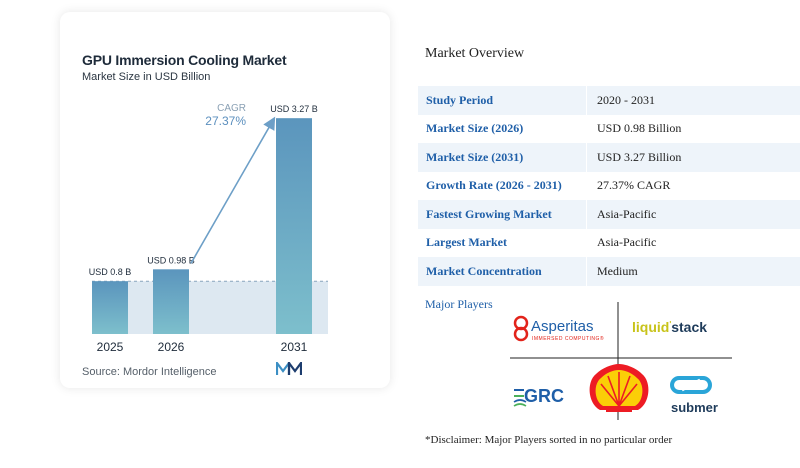  Describe the element at coordinates (693, 157) in the screenshot. I see `row-value: USD 3.27 Billion` at that location.